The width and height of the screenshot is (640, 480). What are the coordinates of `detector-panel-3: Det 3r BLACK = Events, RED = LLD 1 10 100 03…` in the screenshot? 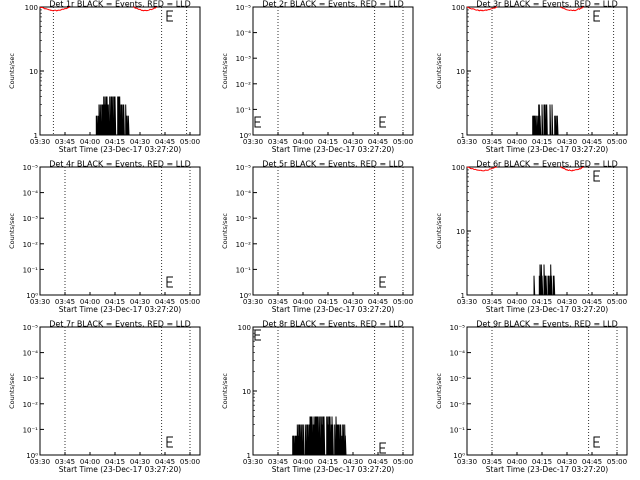 It's located at (531, 77).